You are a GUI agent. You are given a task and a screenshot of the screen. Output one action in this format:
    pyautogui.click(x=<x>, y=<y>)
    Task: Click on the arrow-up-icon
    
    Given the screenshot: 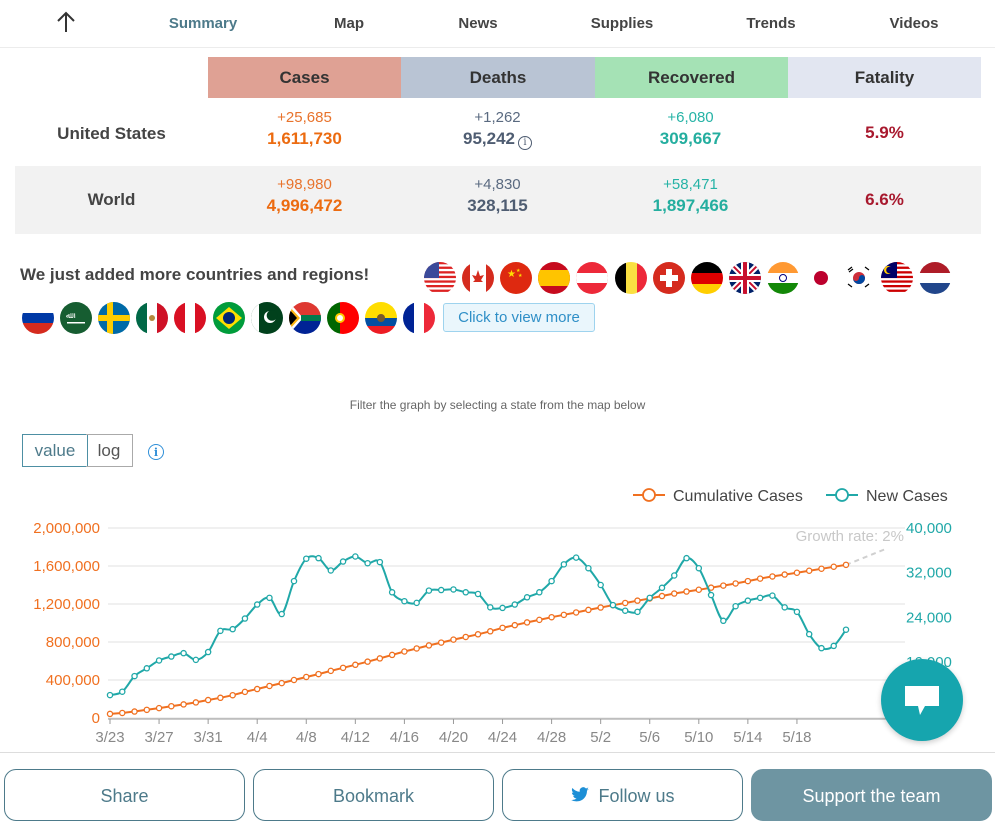 What is the action you would take?
    pyautogui.click(x=66, y=23)
    